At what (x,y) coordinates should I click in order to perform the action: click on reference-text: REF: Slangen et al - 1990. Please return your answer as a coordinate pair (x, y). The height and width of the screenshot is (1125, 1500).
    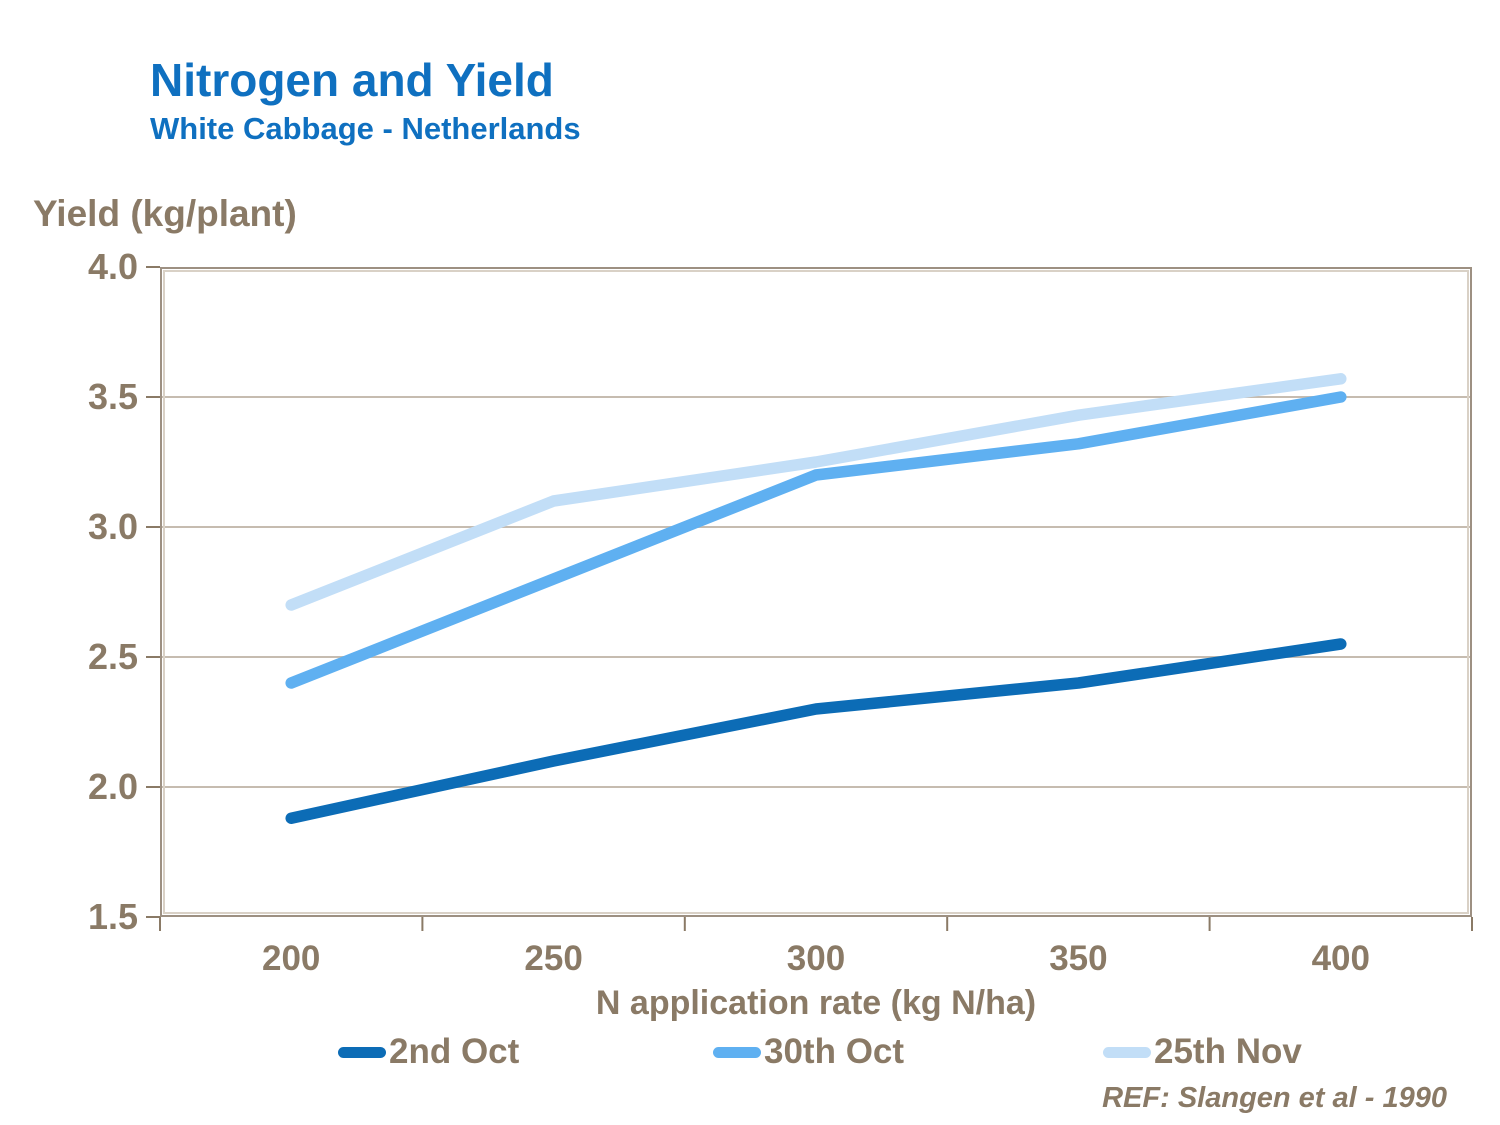
    Looking at the image, I should click on (1274, 1098).